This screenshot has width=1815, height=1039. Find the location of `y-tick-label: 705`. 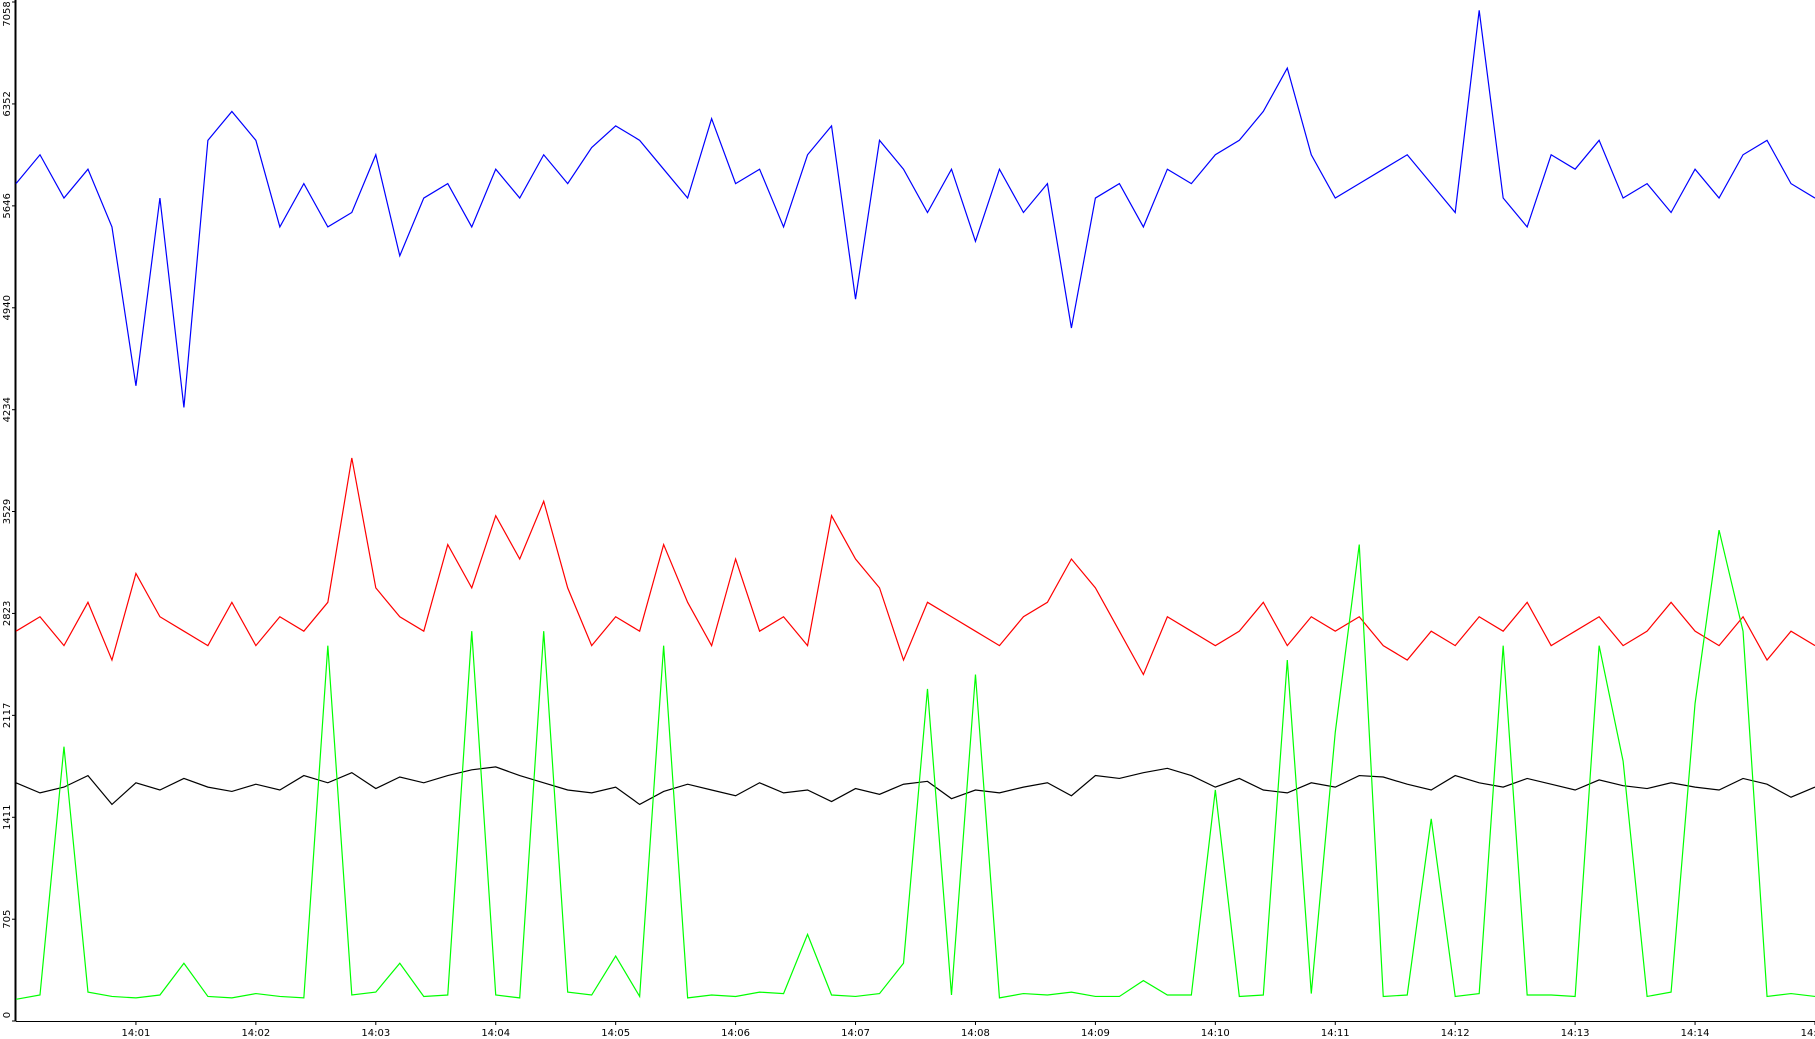

y-tick-label: 705 is located at coordinates (7, 919).